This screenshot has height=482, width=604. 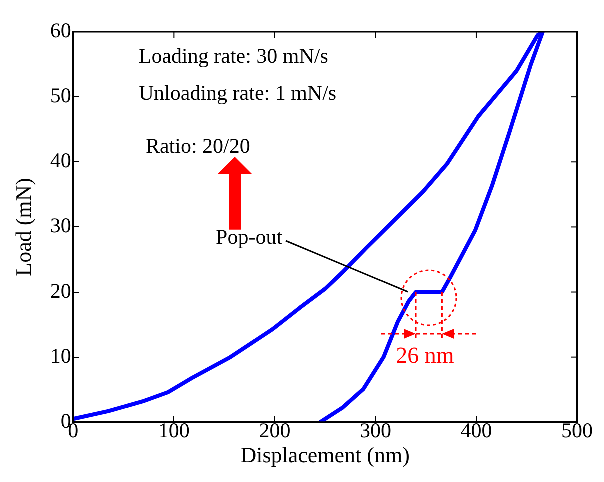 What do you see at coordinates (425, 355) in the screenshot?
I see `annotation: 26 nm` at bounding box center [425, 355].